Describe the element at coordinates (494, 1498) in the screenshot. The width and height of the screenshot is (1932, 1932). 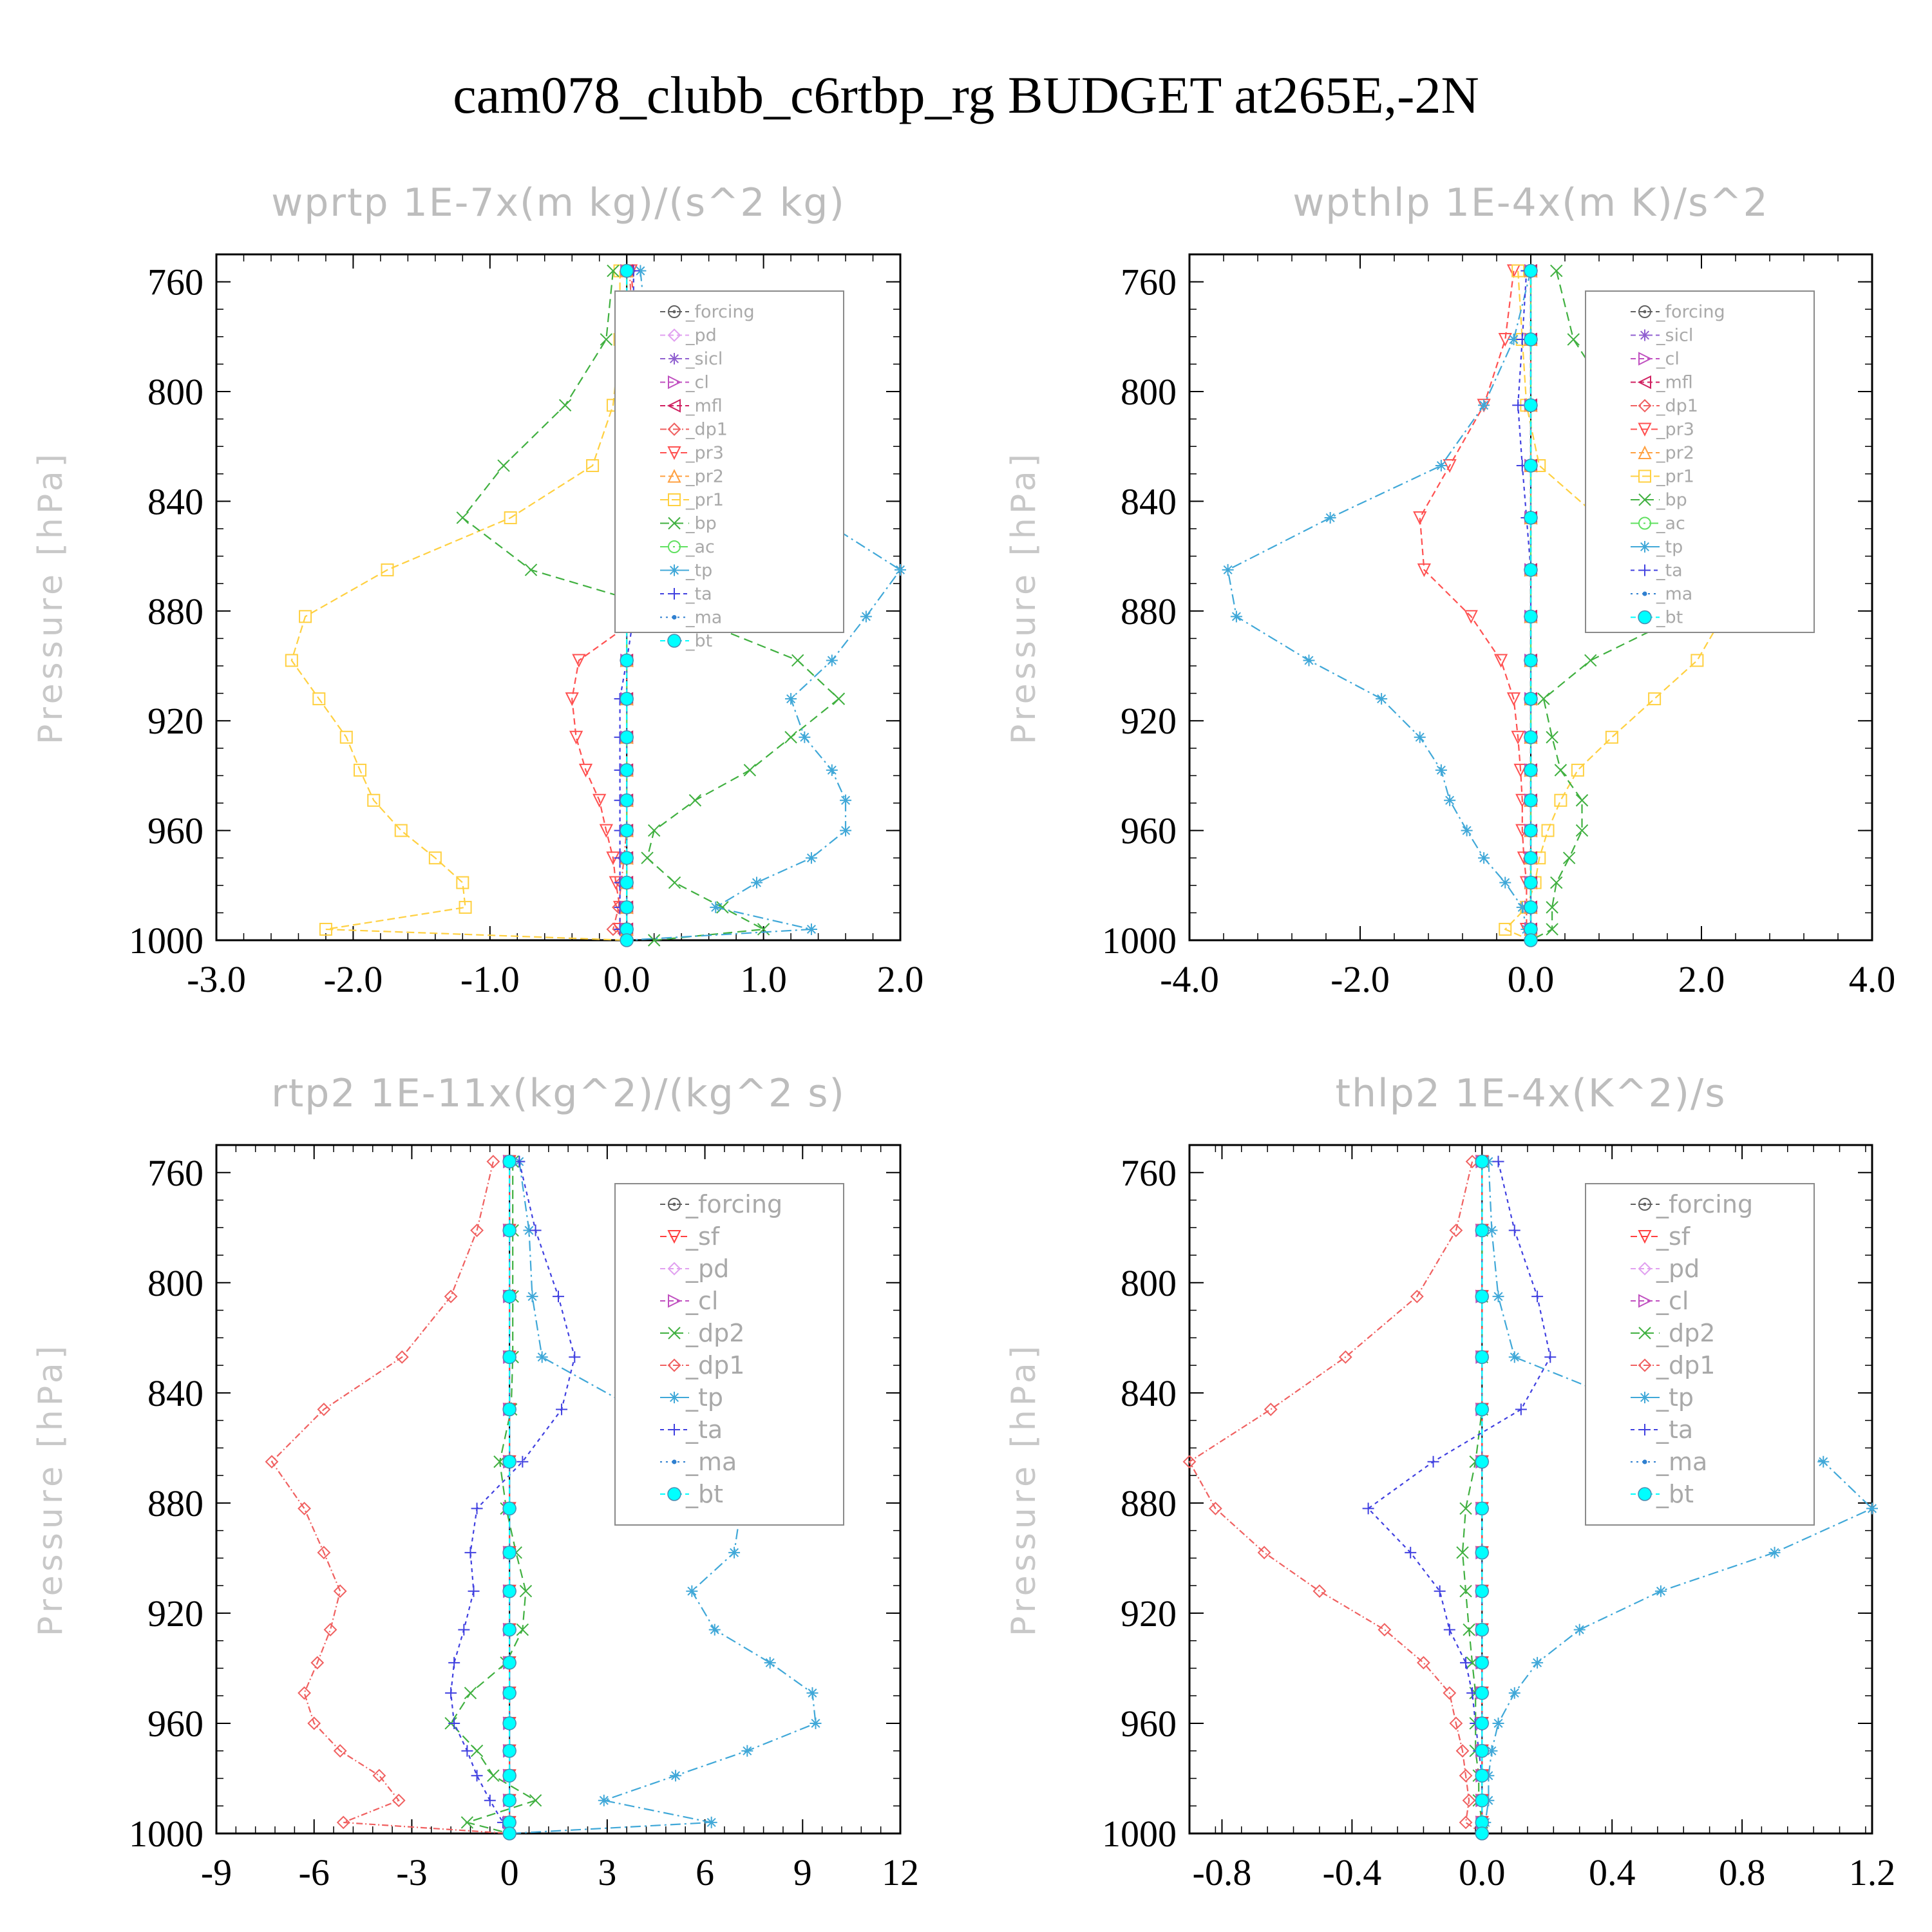
I see `series-line-dp2` at that location.